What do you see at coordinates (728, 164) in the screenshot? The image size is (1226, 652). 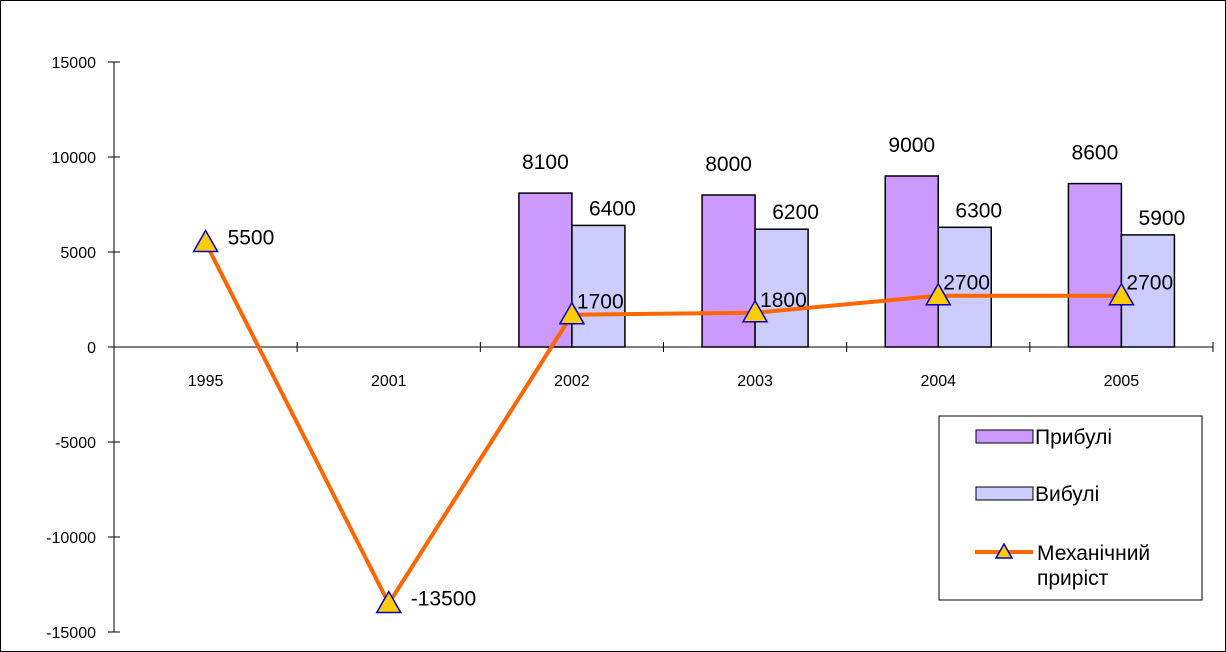 I see `bar-value-label: 8000` at bounding box center [728, 164].